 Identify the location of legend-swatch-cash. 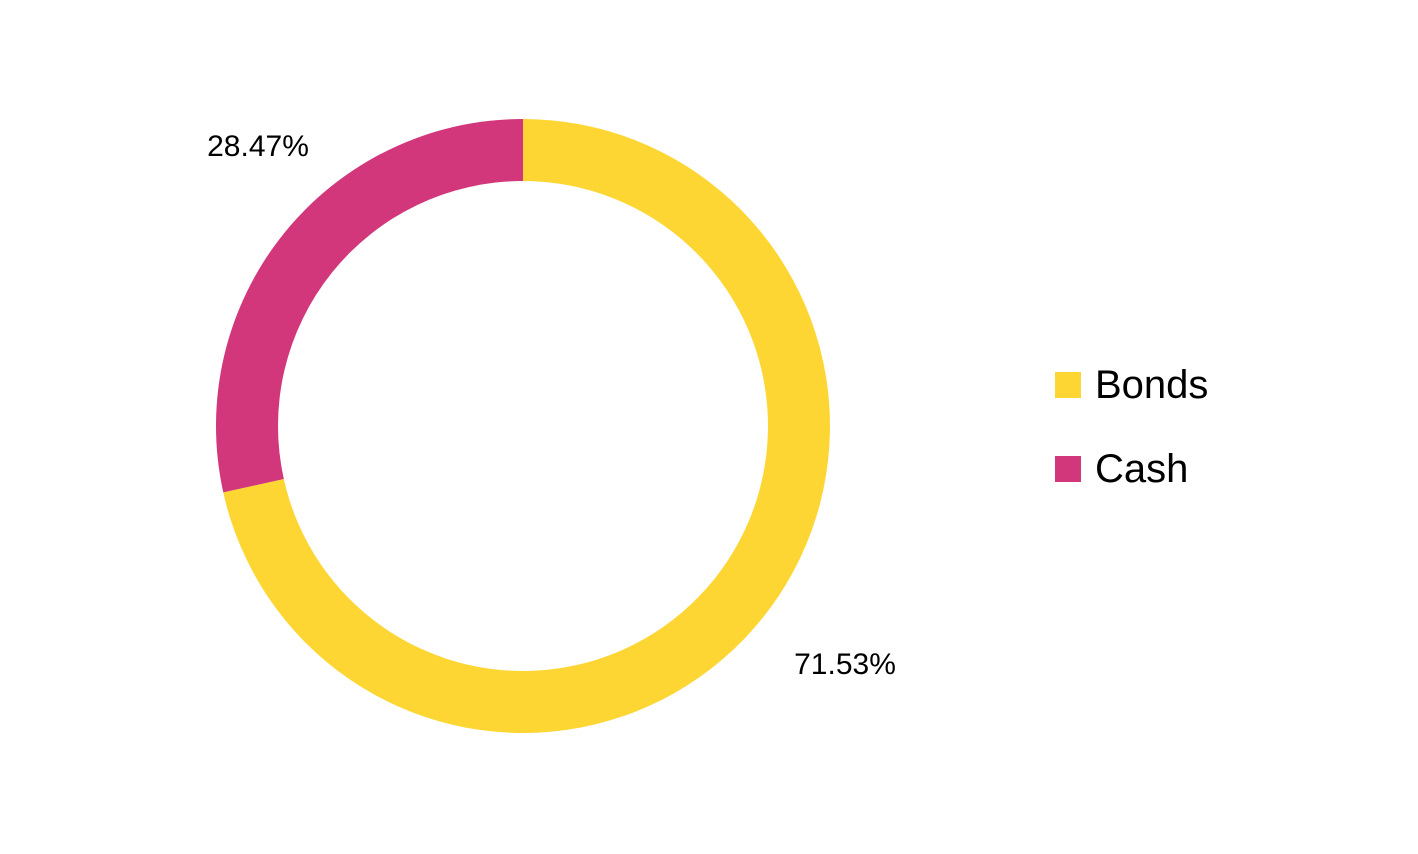
(1068, 469).